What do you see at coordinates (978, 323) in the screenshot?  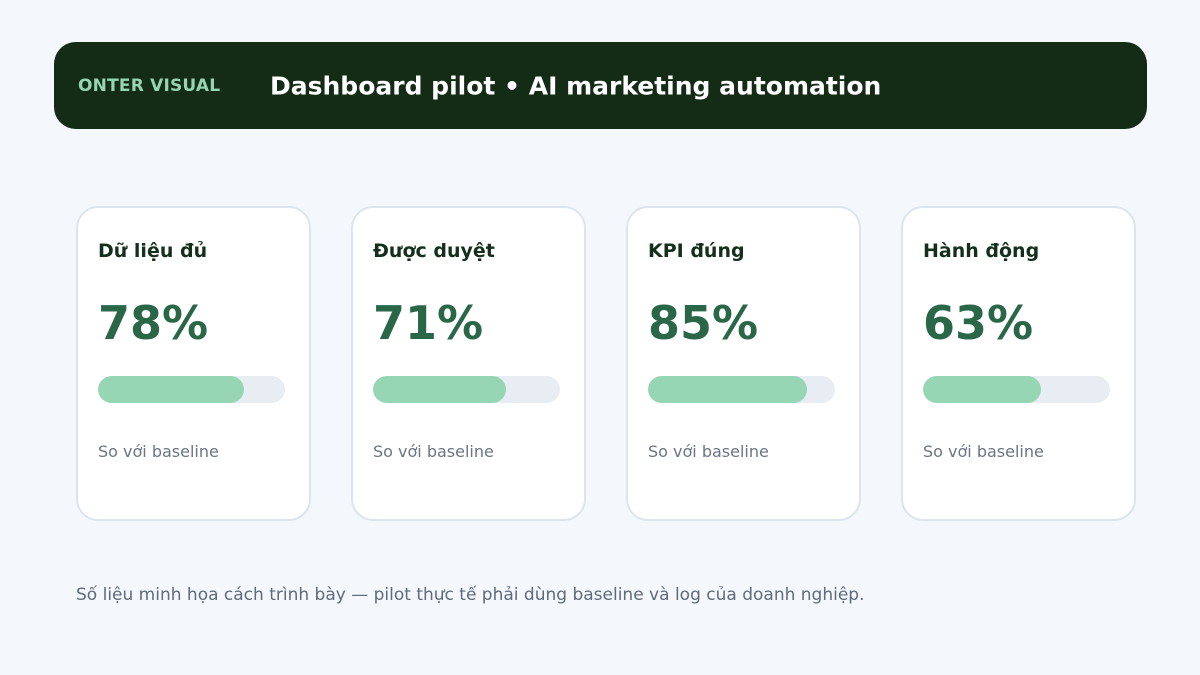 I see `kpi-card-value: 63%` at bounding box center [978, 323].